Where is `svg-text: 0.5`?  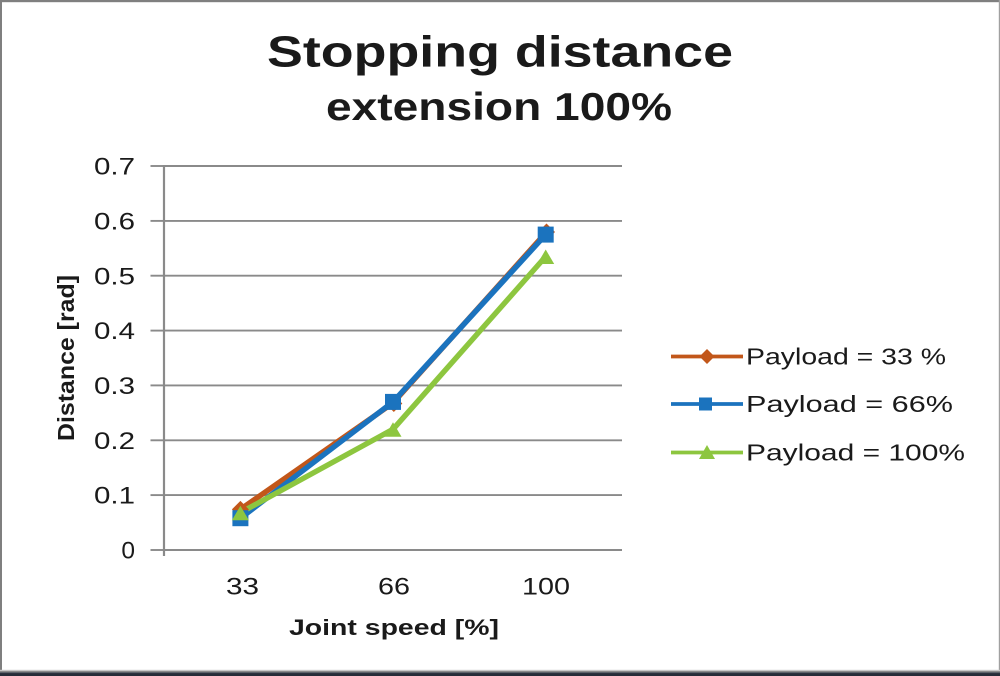 svg-text: 0.5 is located at coordinates (114, 276).